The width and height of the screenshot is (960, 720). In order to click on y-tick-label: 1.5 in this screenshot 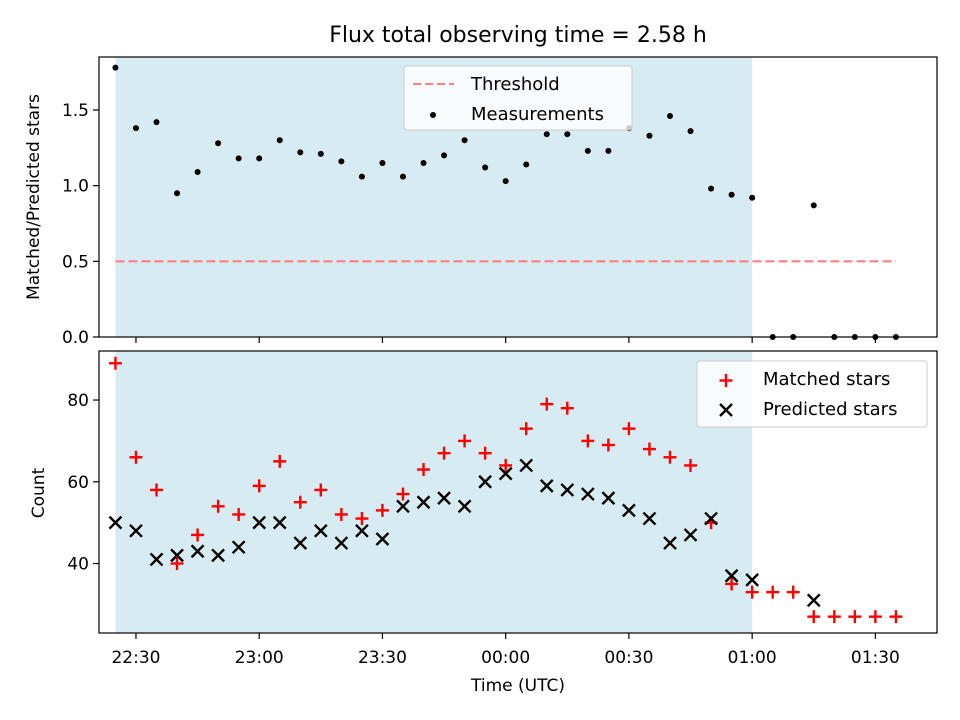, I will do `click(75, 111)`.